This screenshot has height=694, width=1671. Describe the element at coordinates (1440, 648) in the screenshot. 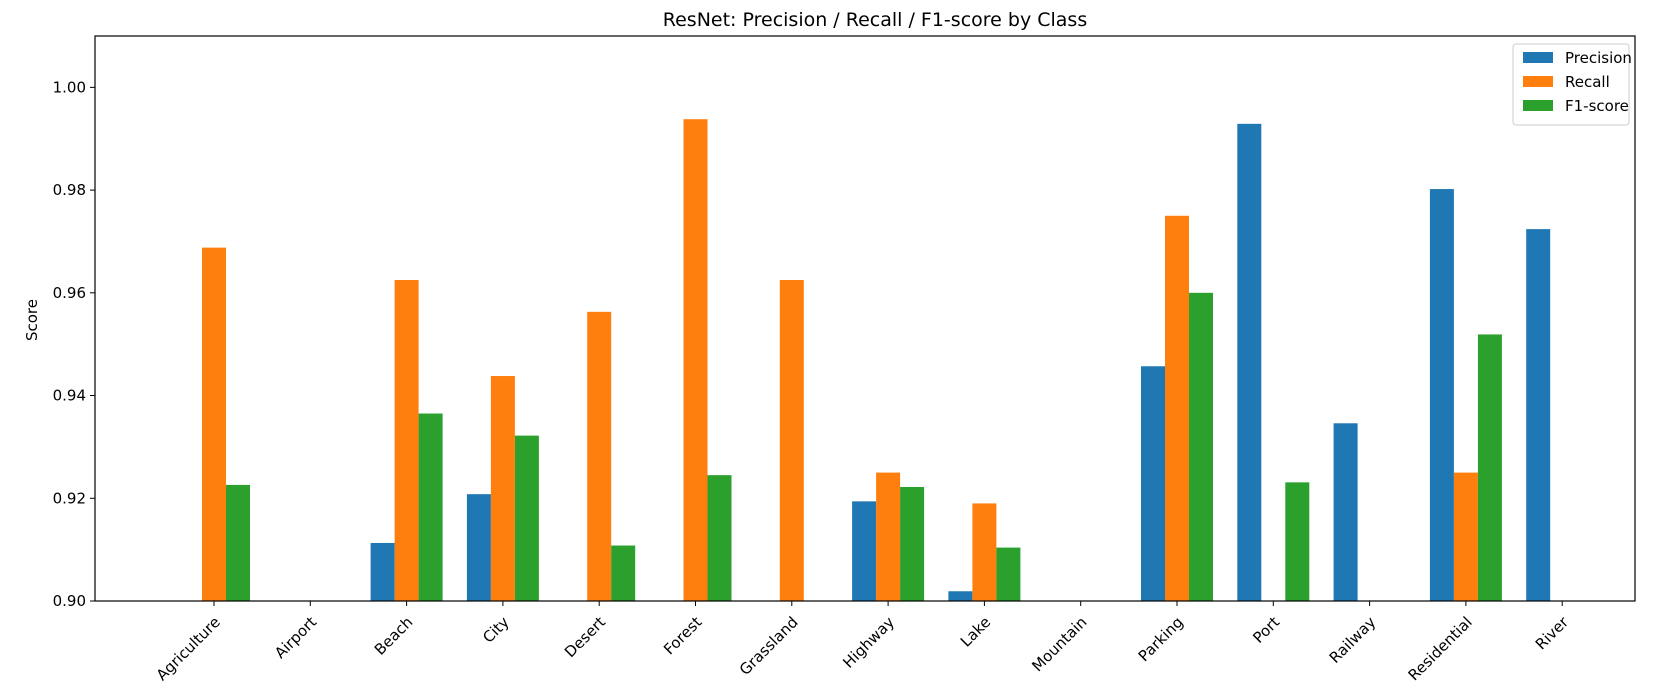

I see `x-tick-label: Residential` at that location.